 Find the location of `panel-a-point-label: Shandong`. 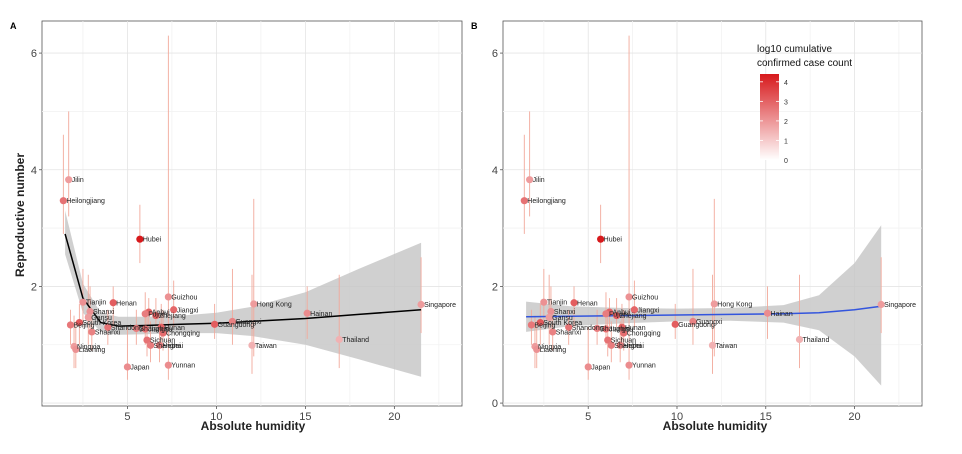

panel-a-point-label: Shandong is located at coordinates (127, 328).